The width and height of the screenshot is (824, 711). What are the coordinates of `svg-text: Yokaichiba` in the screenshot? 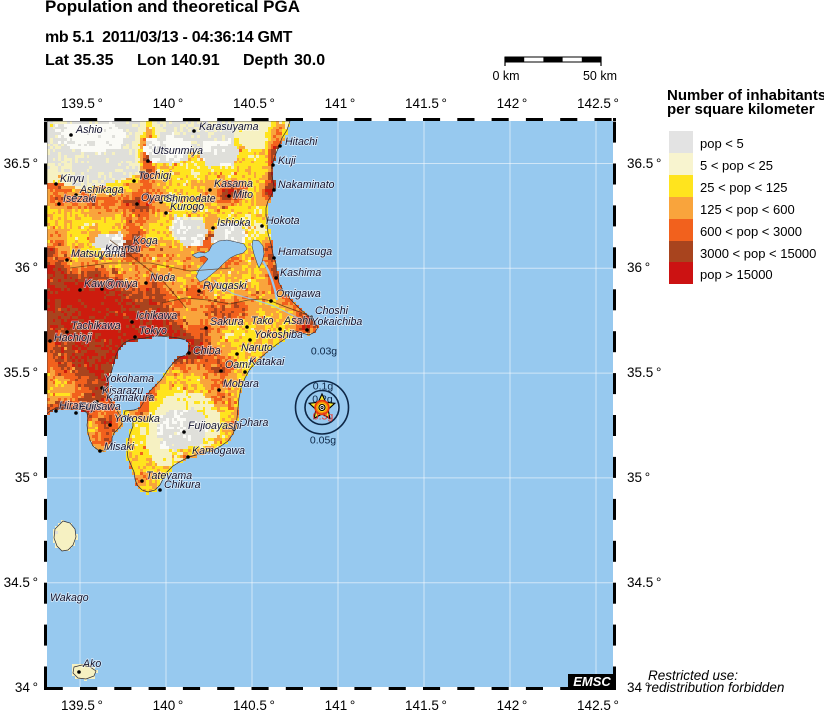 It's located at (336, 322).